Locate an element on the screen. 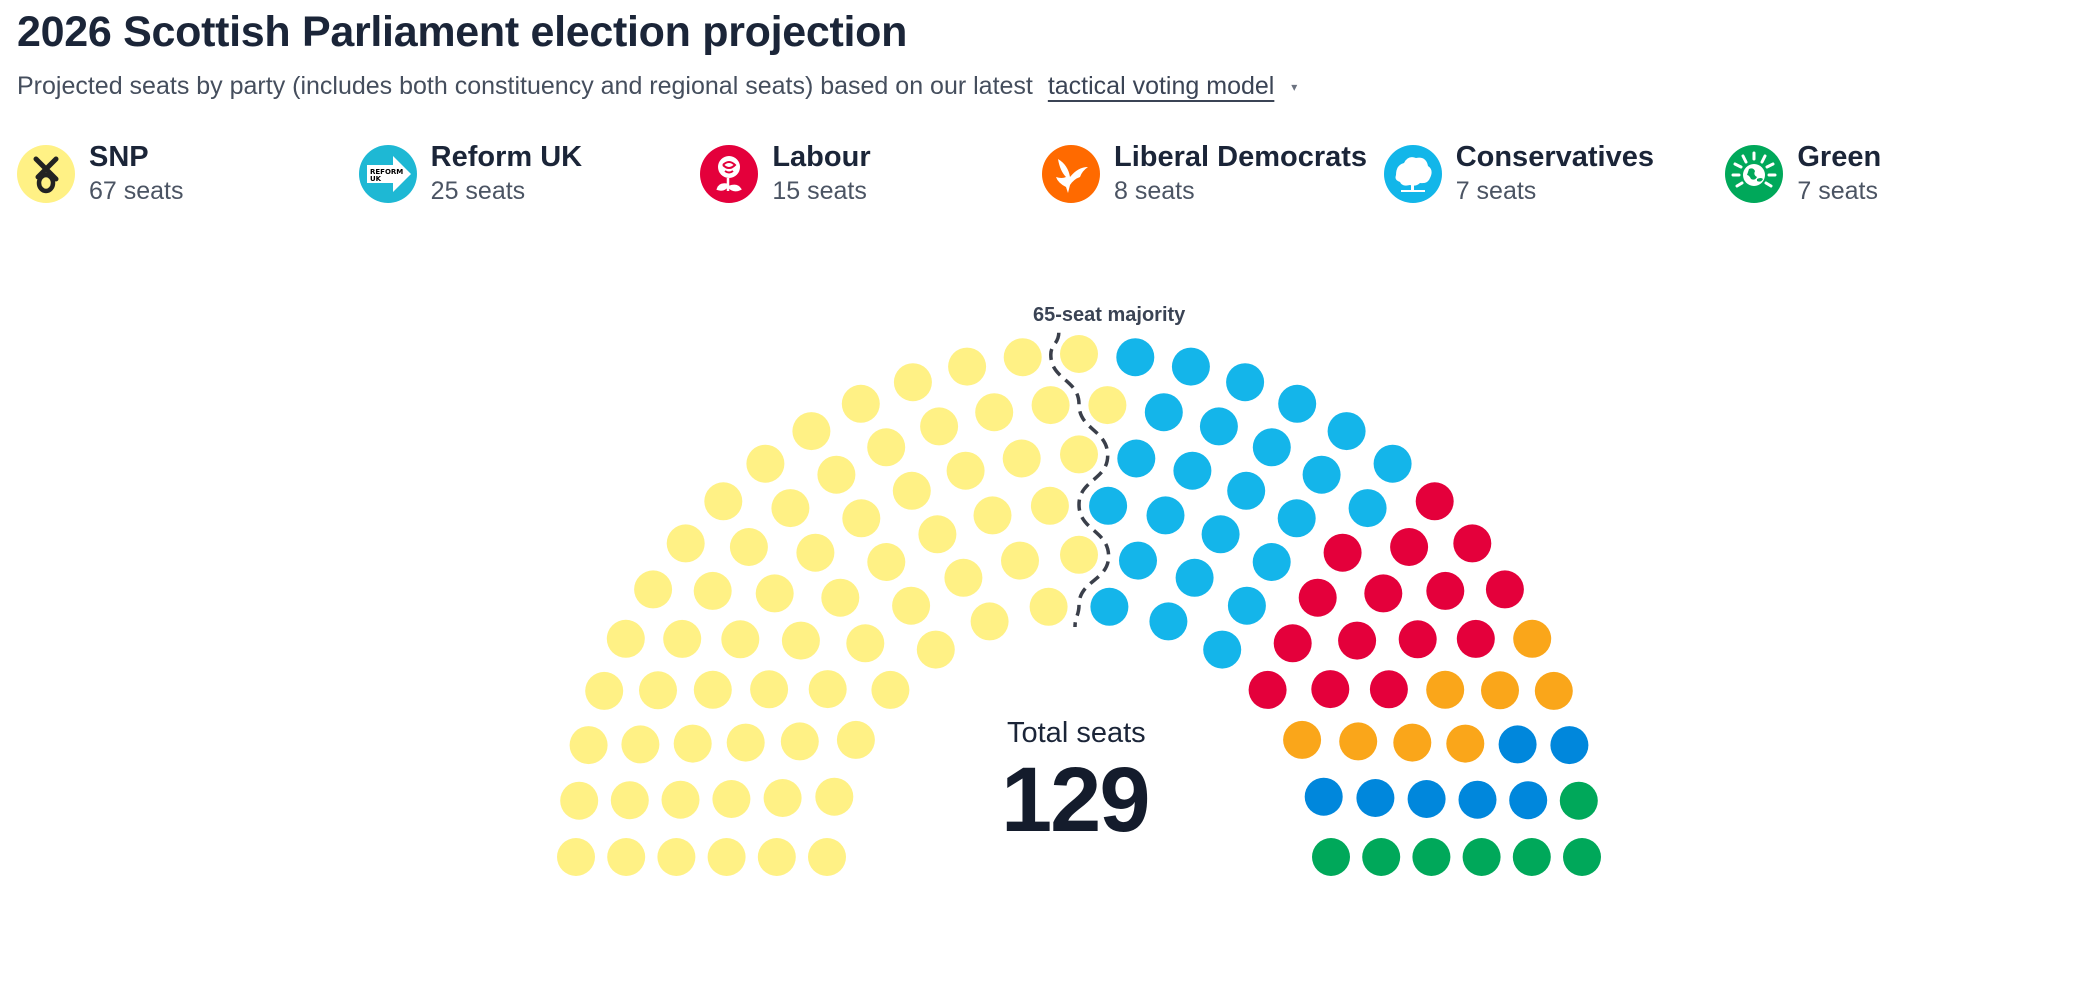 The height and width of the screenshot is (988, 2079). legend-party-name: Reform UK is located at coordinates (506, 157).